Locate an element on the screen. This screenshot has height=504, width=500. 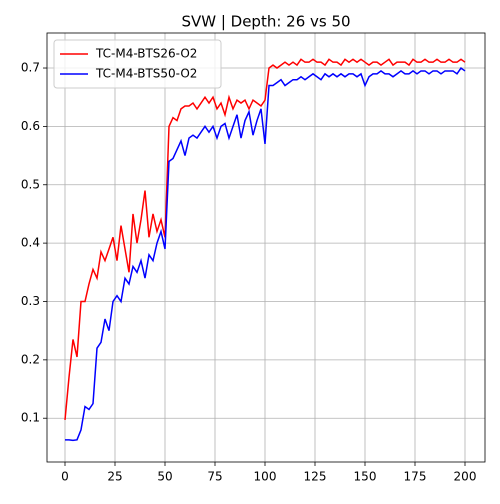
x-tick-label: 0 is located at coordinates (65, 477).